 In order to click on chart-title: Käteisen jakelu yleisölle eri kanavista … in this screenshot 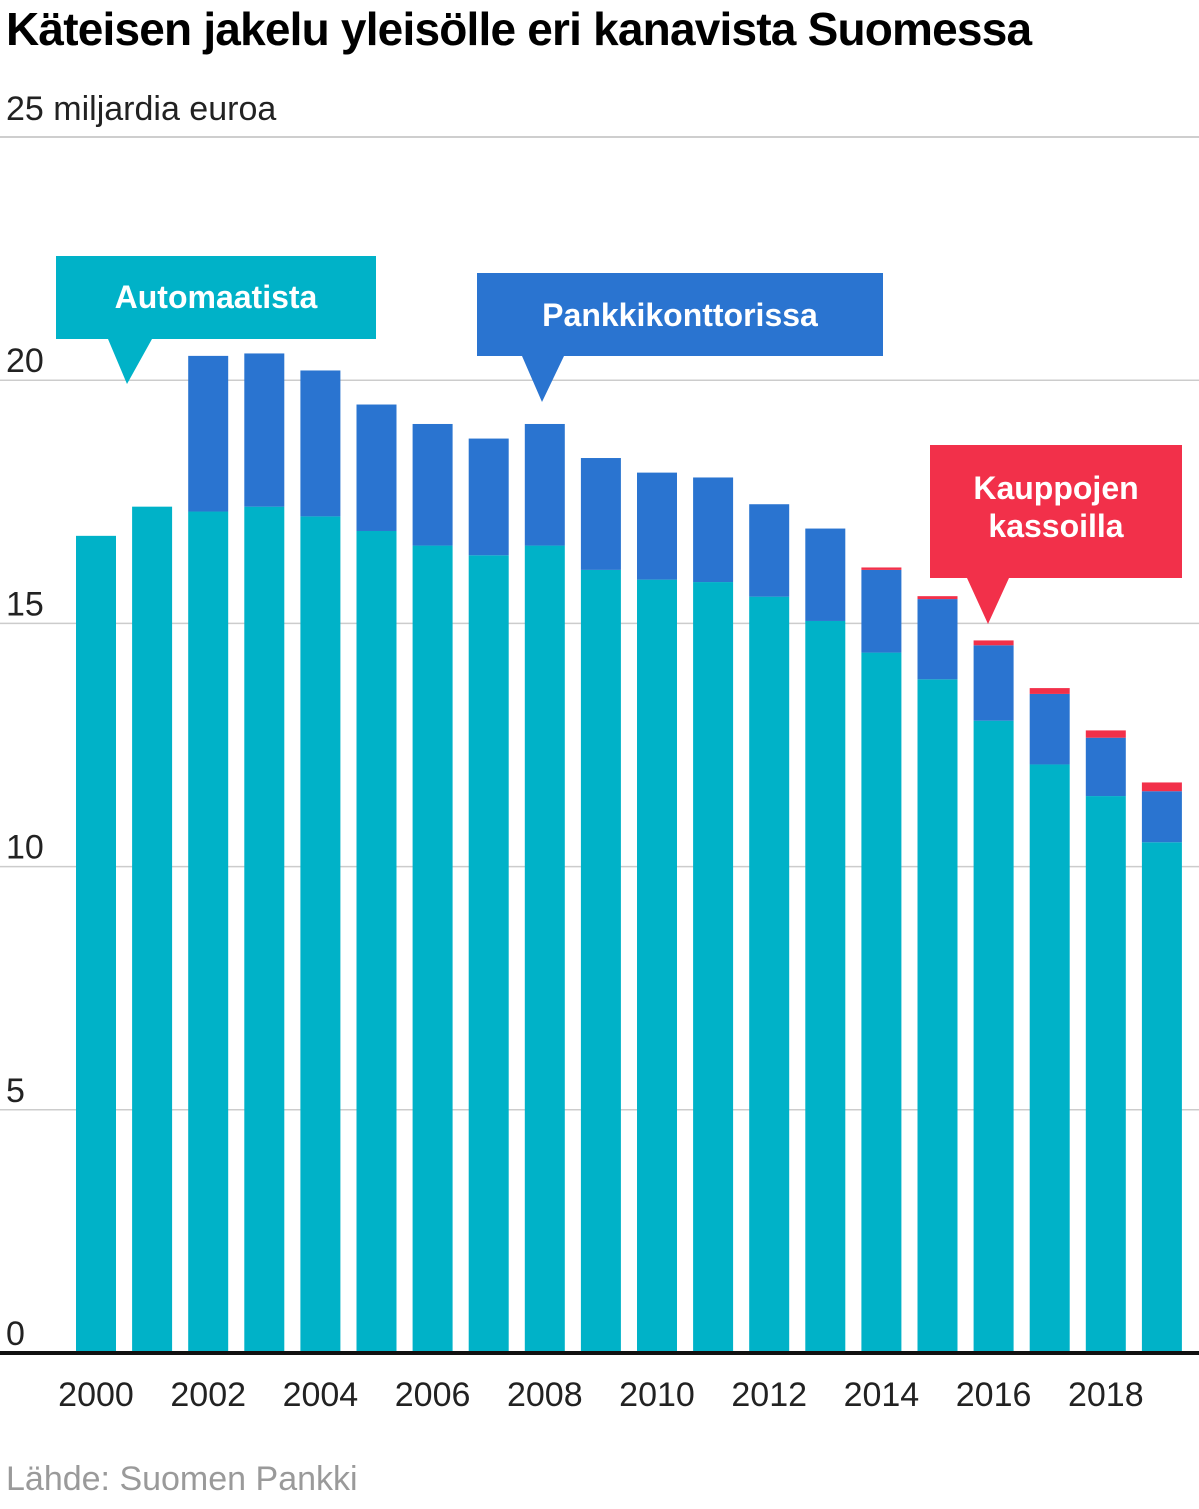, I will do `click(519, 29)`.